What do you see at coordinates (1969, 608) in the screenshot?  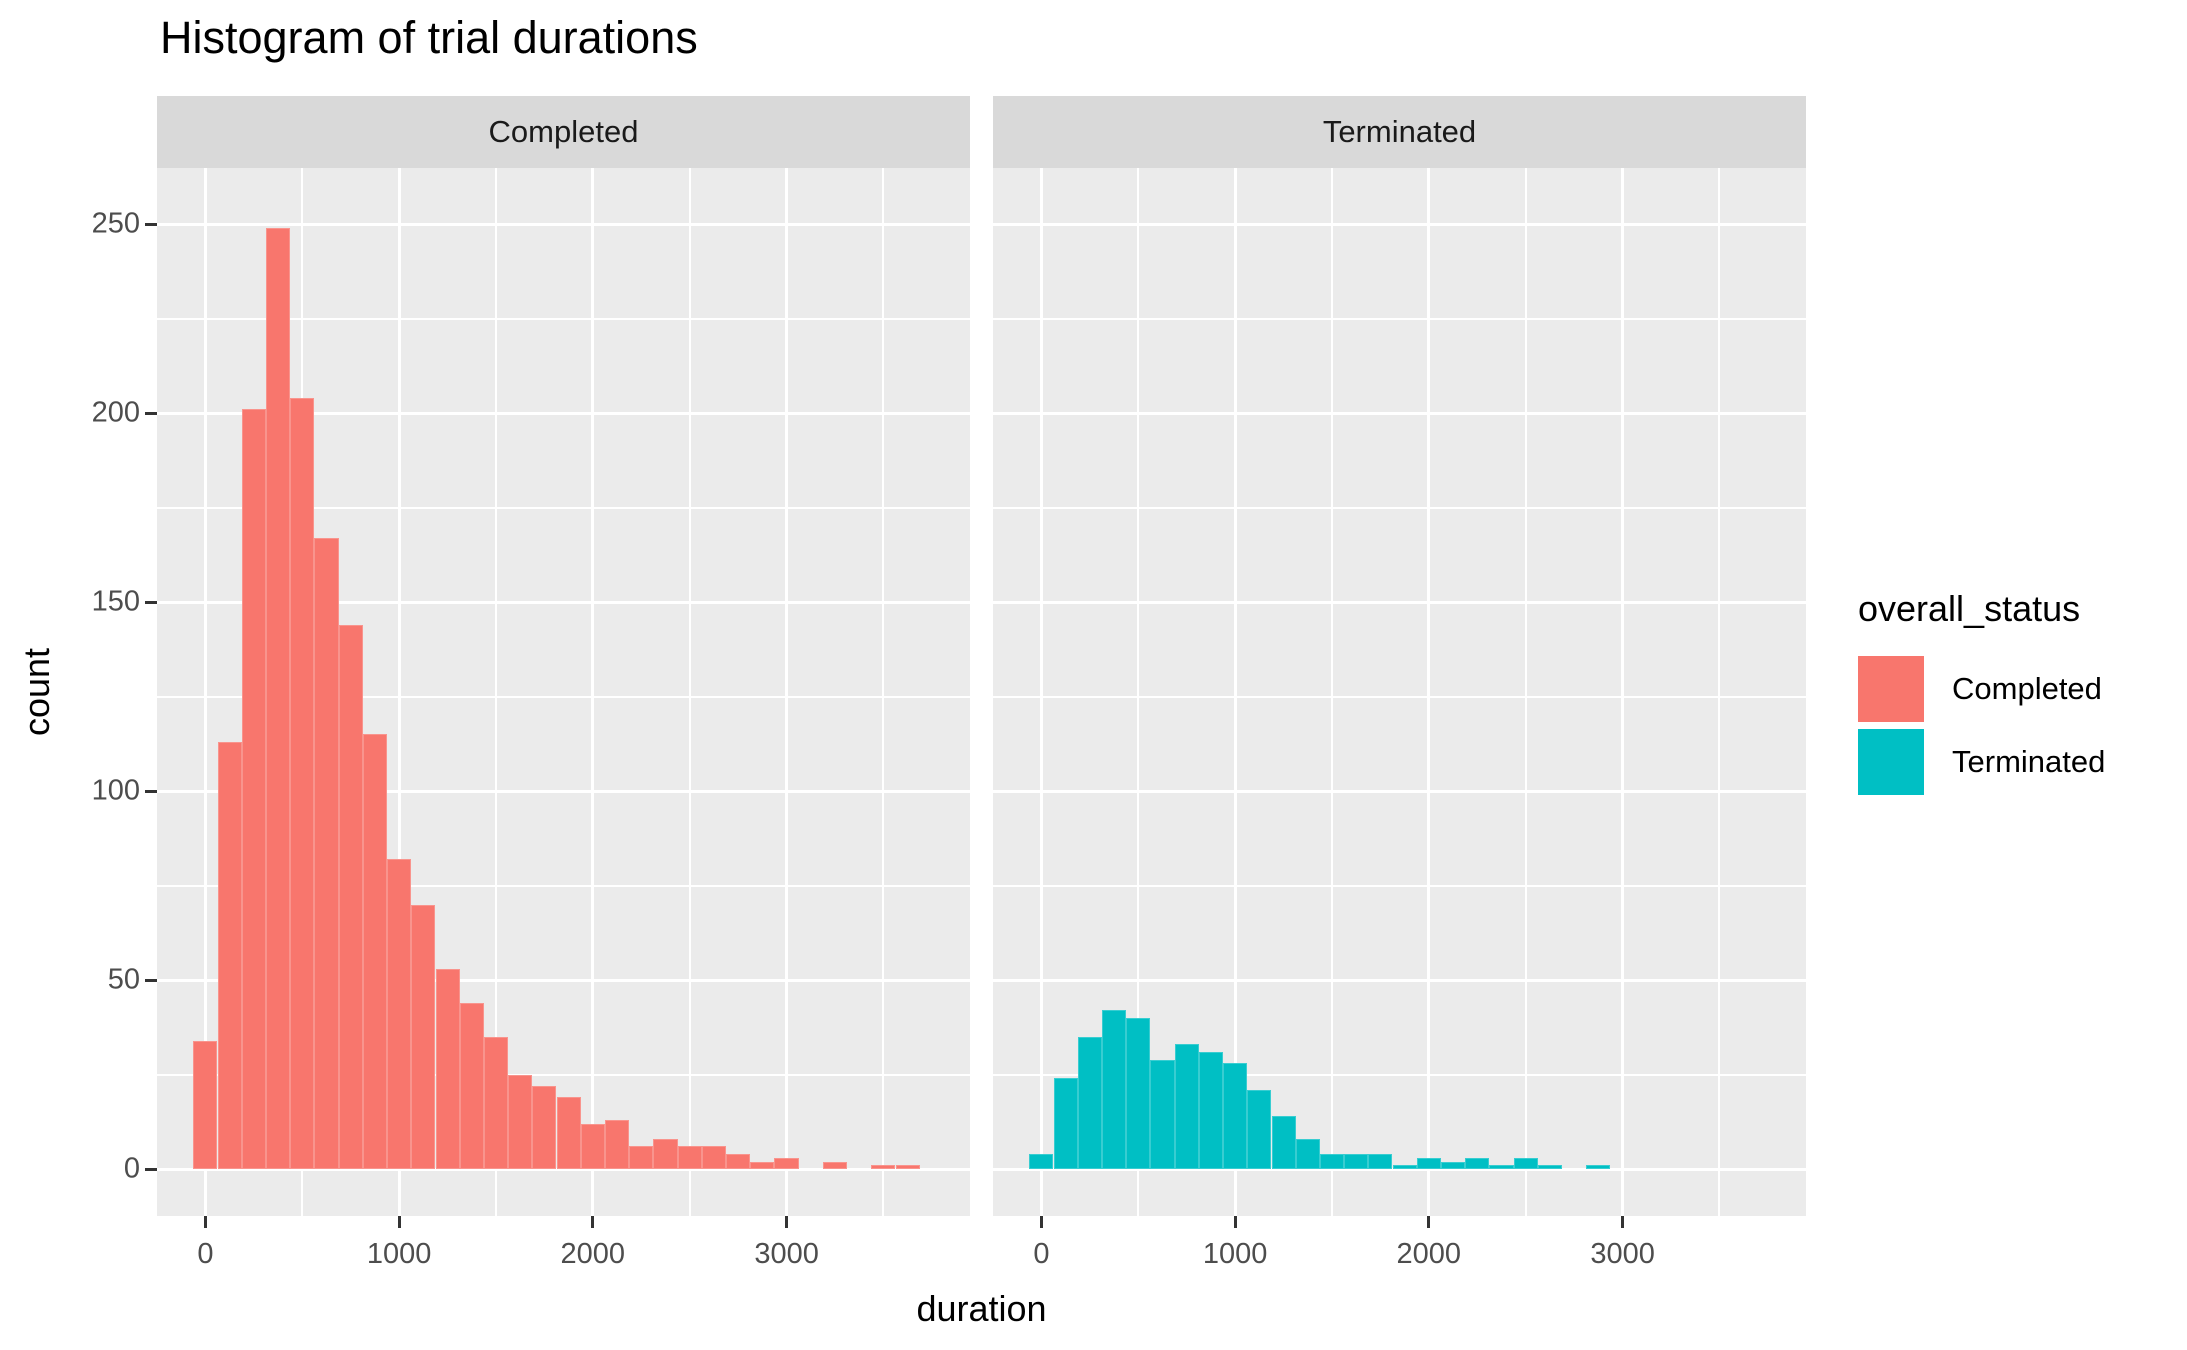 I see `legend-title: overall_status` at bounding box center [1969, 608].